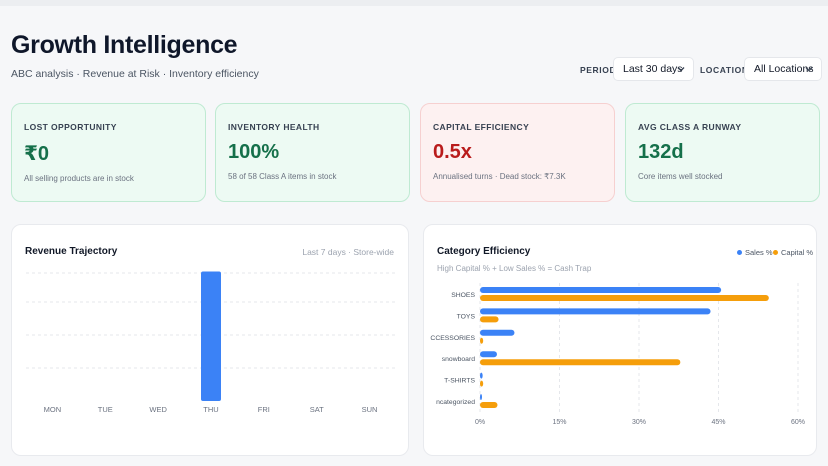  I want to click on top-strip, so click(414, 3).